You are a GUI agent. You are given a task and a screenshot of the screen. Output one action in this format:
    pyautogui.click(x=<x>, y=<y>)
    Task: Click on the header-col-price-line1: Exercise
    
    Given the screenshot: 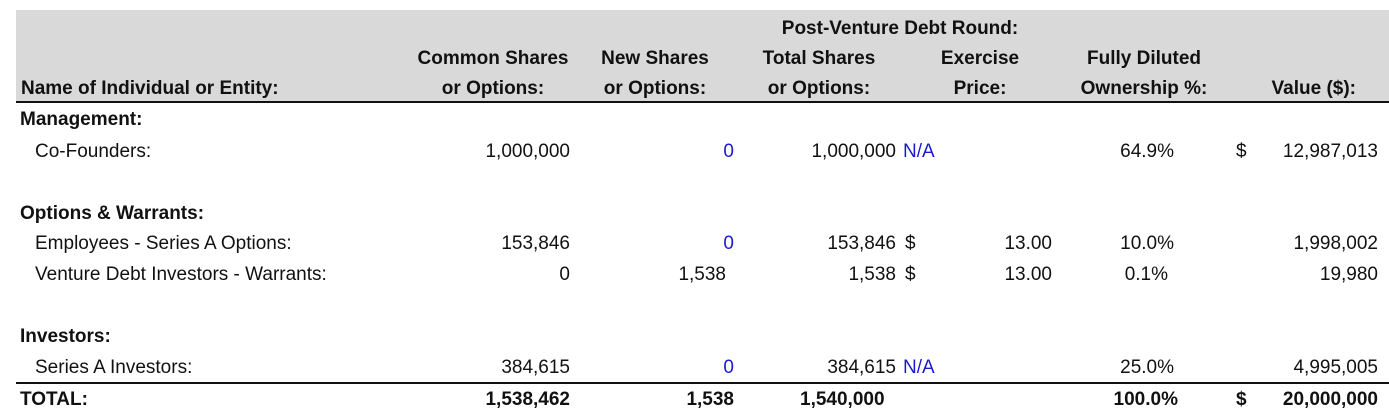 What is the action you would take?
    pyautogui.click(x=980, y=58)
    